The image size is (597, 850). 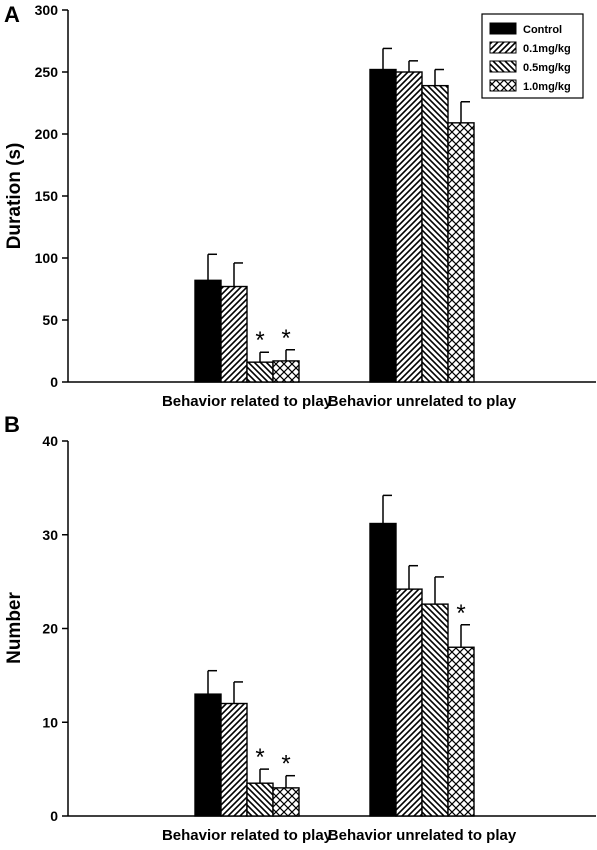 I want to click on panel-b-letter: B, so click(x=12, y=424).